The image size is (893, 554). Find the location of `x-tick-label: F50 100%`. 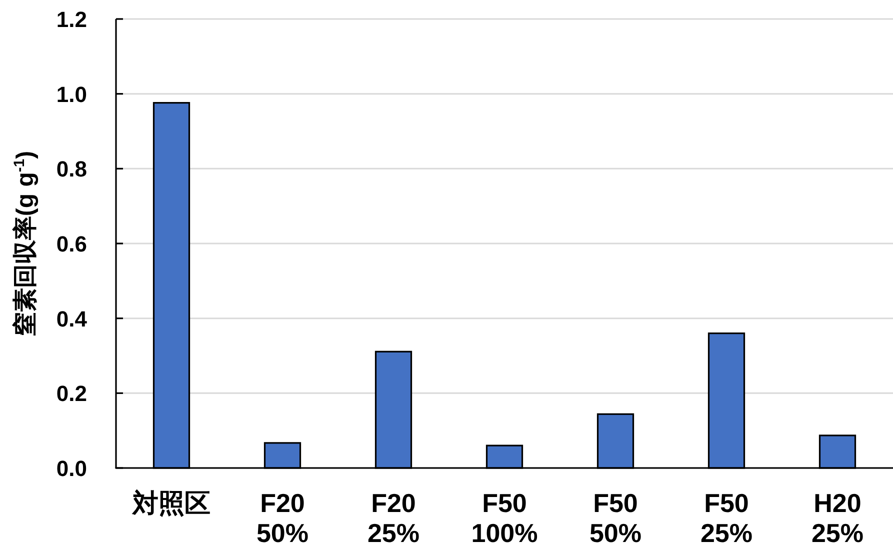

x-tick-label: F50 100% is located at coordinates (504, 518).